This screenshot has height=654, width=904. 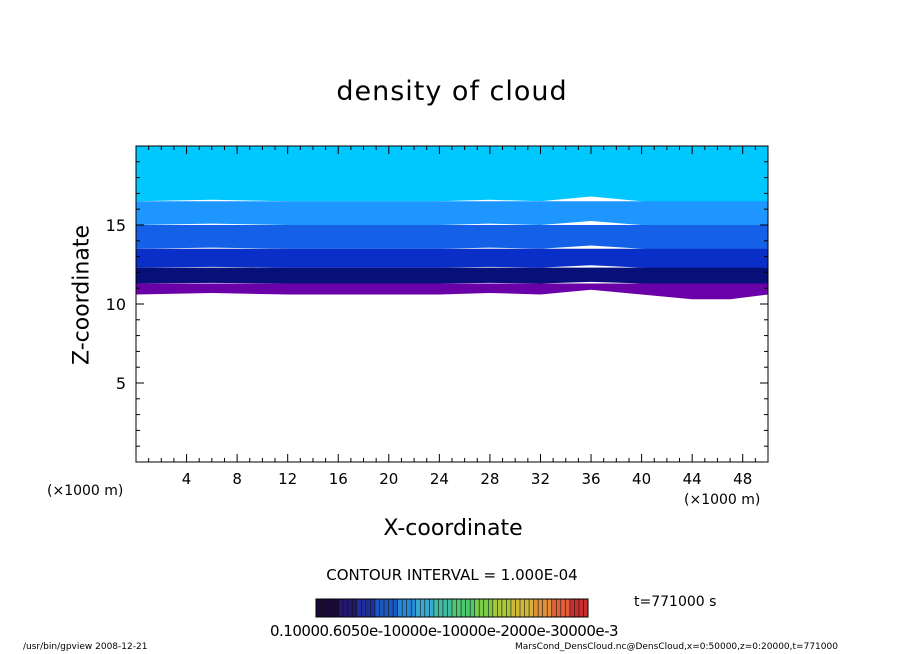 What do you see at coordinates (388, 479) in the screenshot?
I see `x-tick-label-20: 20` at bounding box center [388, 479].